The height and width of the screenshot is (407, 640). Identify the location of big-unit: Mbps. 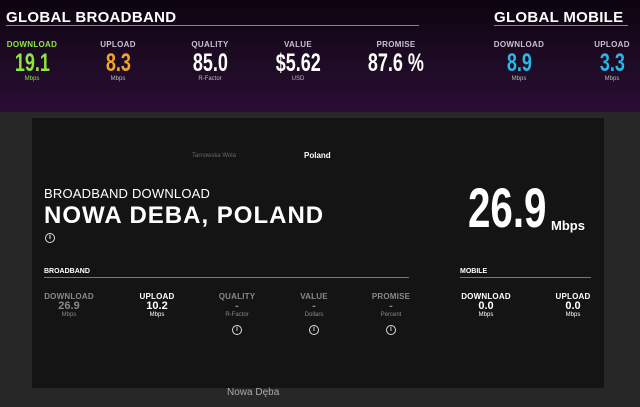
(568, 225).